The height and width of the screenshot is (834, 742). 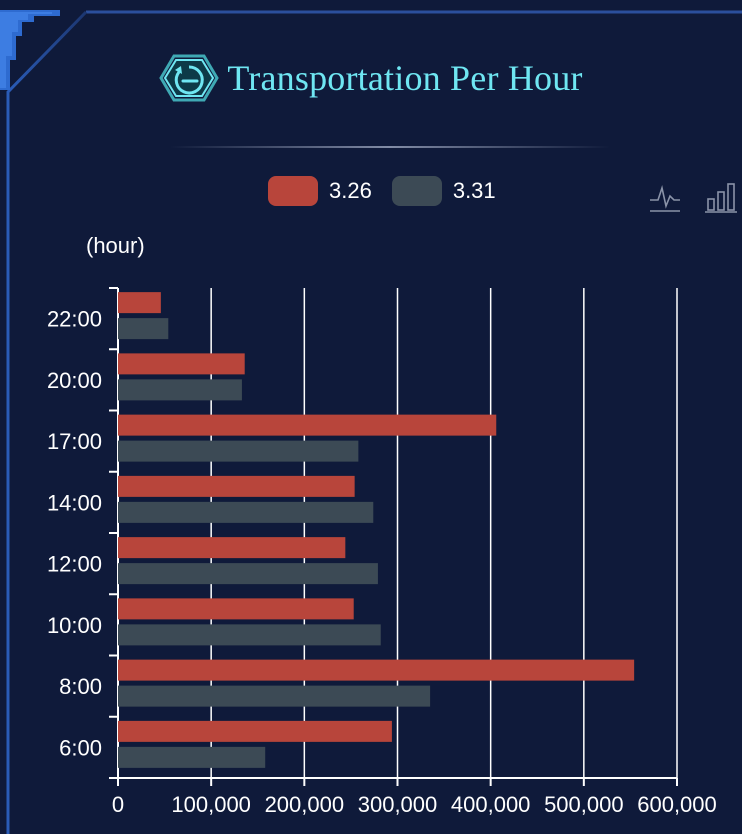 What do you see at coordinates (320, 191) in the screenshot?
I see `legend-item-series-1: 3.26` at bounding box center [320, 191].